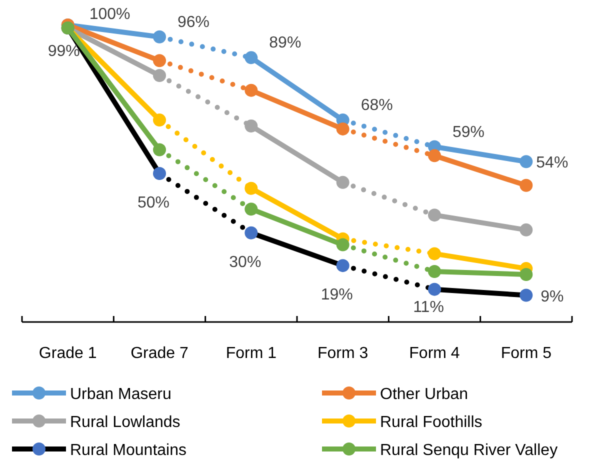  Describe the element at coordinates (424, 394) in the screenshot. I see `legend-label: Other Urban` at that location.